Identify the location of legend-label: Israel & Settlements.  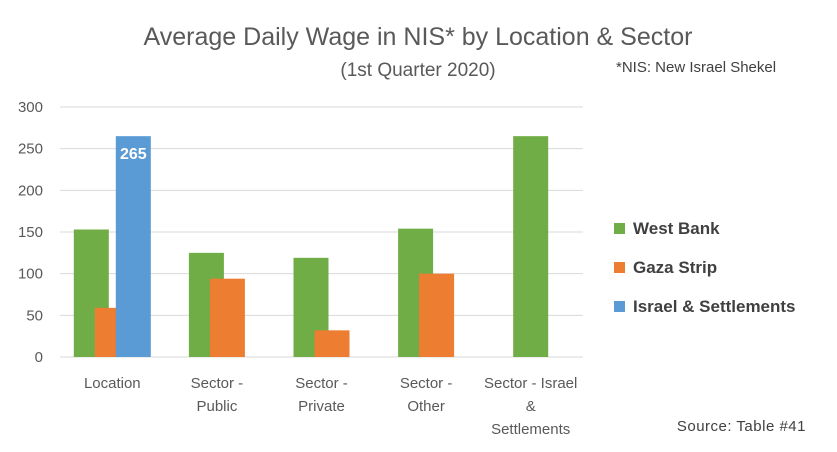
(714, 306).